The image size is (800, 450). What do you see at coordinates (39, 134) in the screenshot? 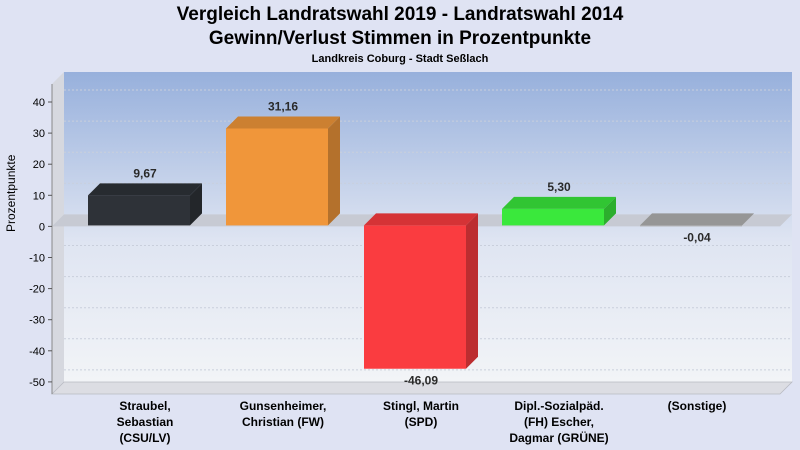
I see `y-tick-label: 30` at bounding box center [39, 134].